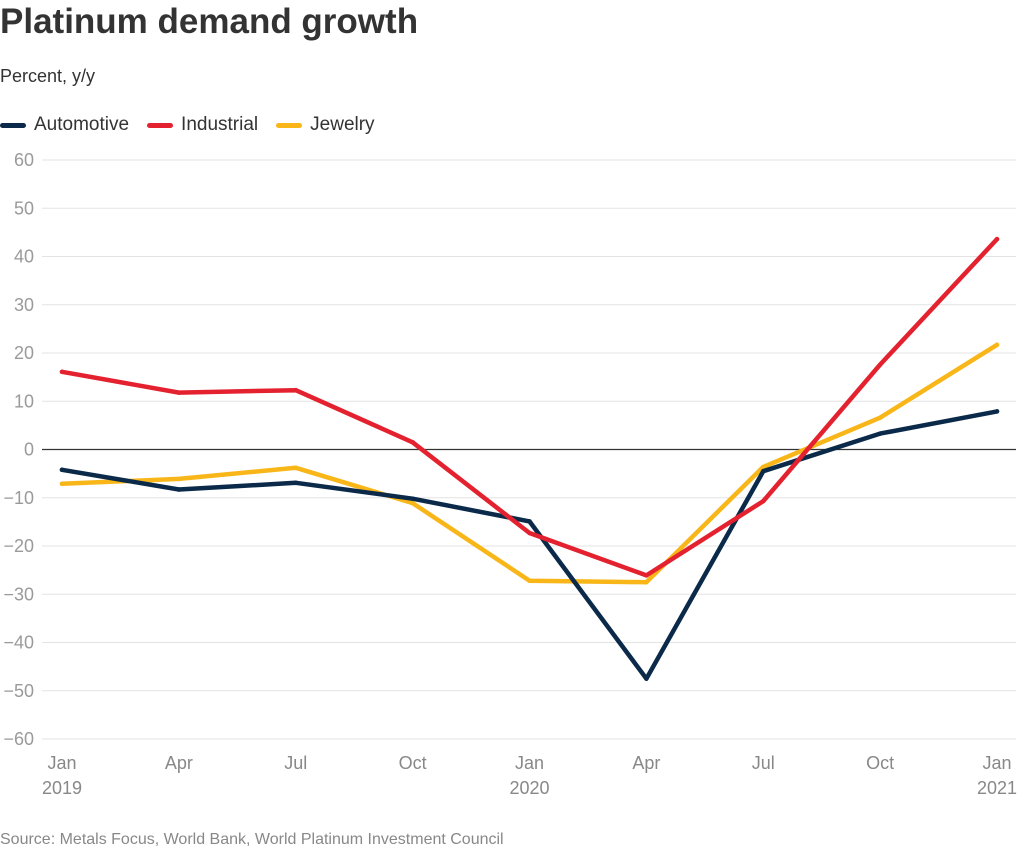  I want to click on legend-swatch-industrial, so click(160, 125).